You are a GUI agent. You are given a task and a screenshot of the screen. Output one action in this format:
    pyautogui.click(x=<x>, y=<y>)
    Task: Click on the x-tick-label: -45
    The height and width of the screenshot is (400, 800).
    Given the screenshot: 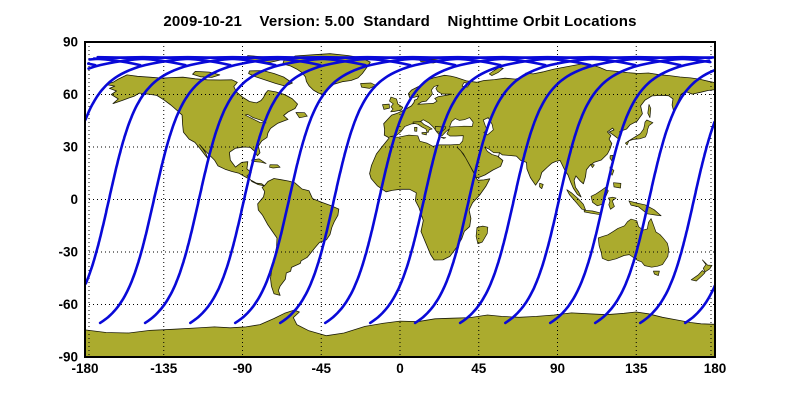 What is the action you would take?
    pyautogui.click(x=321, y=368)
    